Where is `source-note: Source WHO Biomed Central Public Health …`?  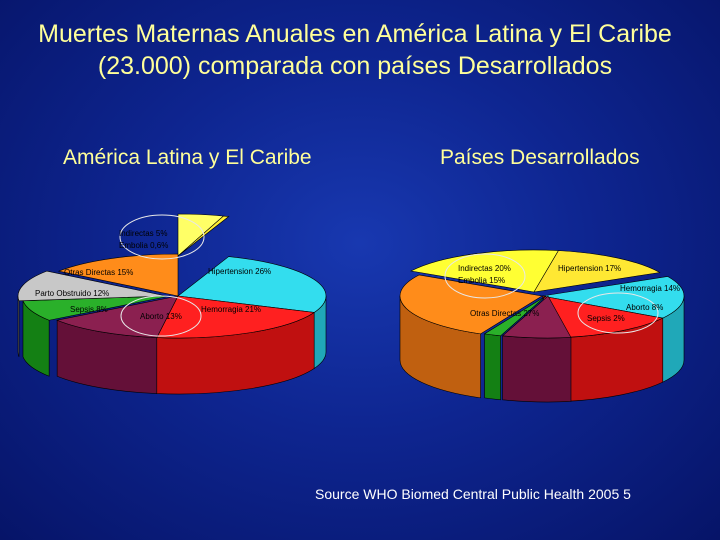
source-note: Source WHO Biomed Central Public Health … is located at coordinates (473, 494).